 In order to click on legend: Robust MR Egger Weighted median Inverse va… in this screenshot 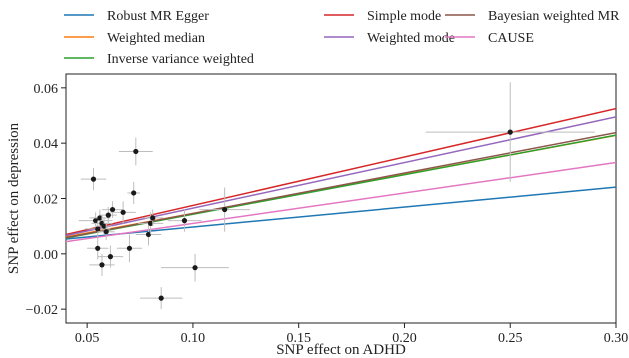, I will do `click(342, 38)`.